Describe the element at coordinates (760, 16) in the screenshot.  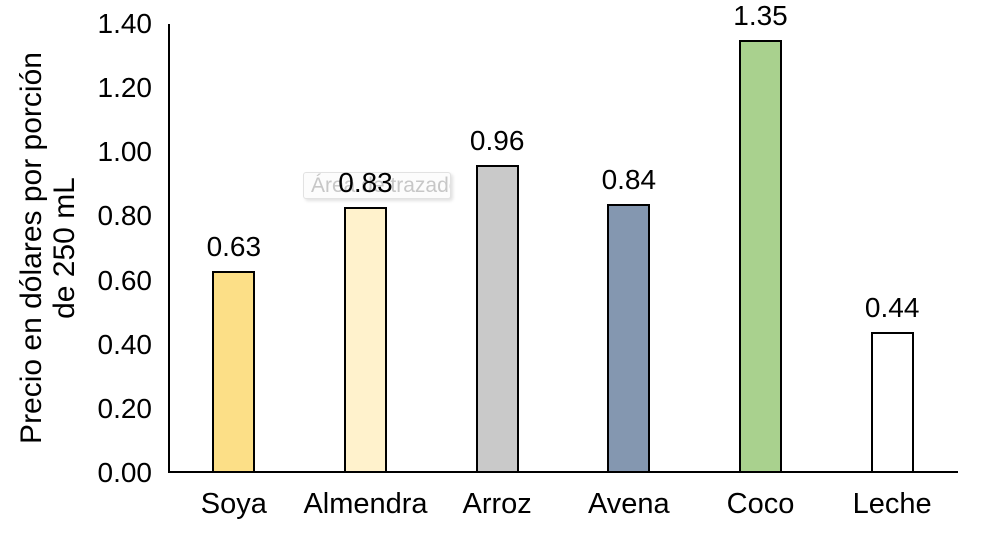
I see `bar-value-label-coco: 1.35` at that location.